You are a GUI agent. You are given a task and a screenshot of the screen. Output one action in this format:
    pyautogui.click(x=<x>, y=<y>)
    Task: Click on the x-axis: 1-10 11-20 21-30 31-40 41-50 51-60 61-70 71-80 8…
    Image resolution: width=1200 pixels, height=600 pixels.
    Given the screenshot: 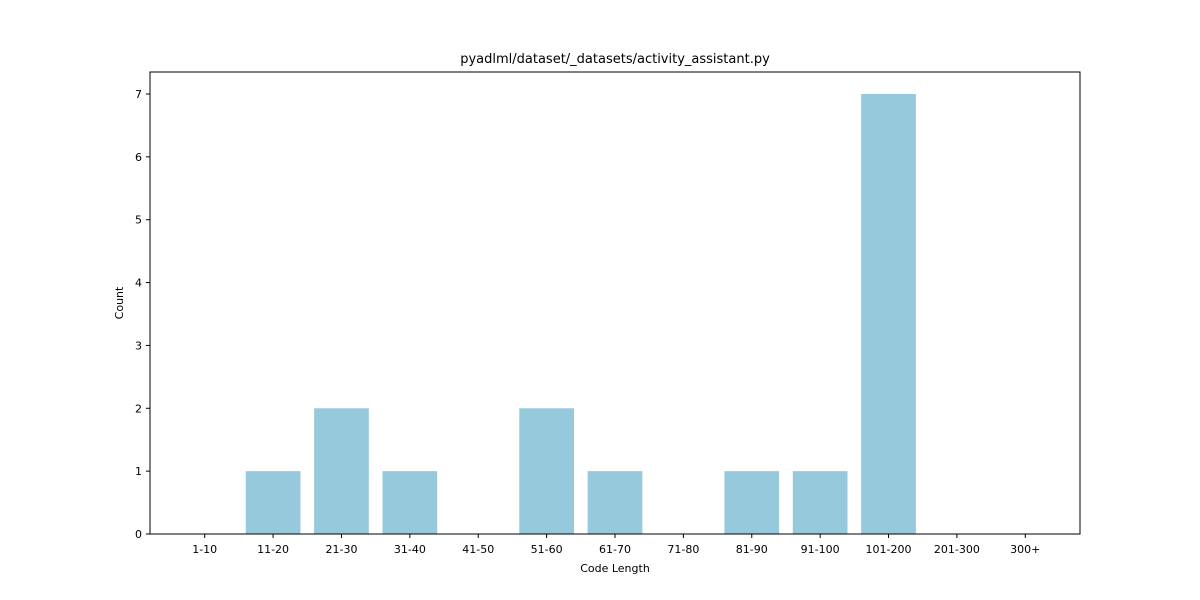 What is the action you would take?
    pyautogui.click(x=616, y=545)
    